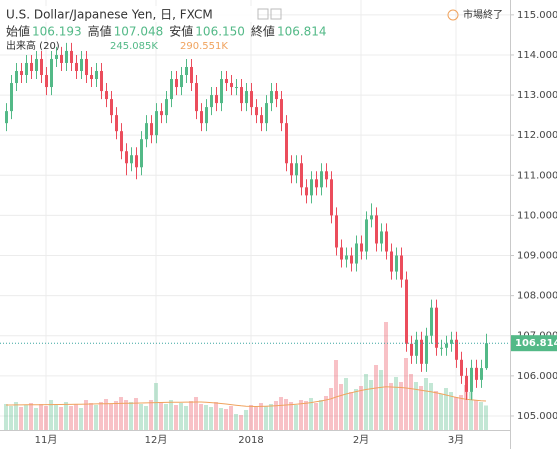 The height and width of the screenshot is (449, 557). What do you see at coordinates (456, 440) in the screenshot?
I see `x-tick-label: 3月` at bounding box center [456, 440].